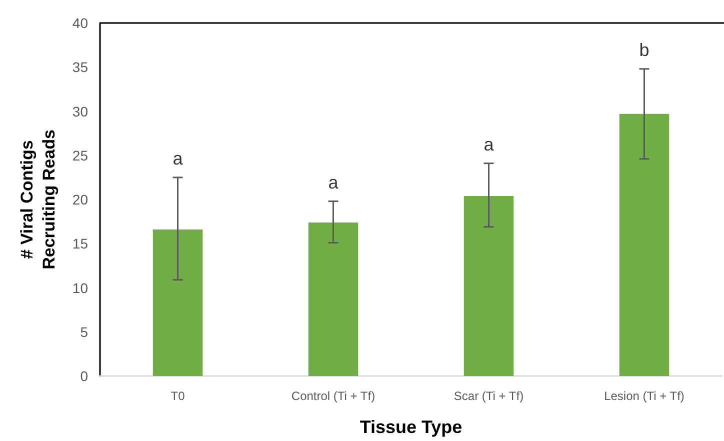 This screenshot has height=441, width=724. I want to click on x-tick-label: Control (Ti + Tf), so click(333, 396).